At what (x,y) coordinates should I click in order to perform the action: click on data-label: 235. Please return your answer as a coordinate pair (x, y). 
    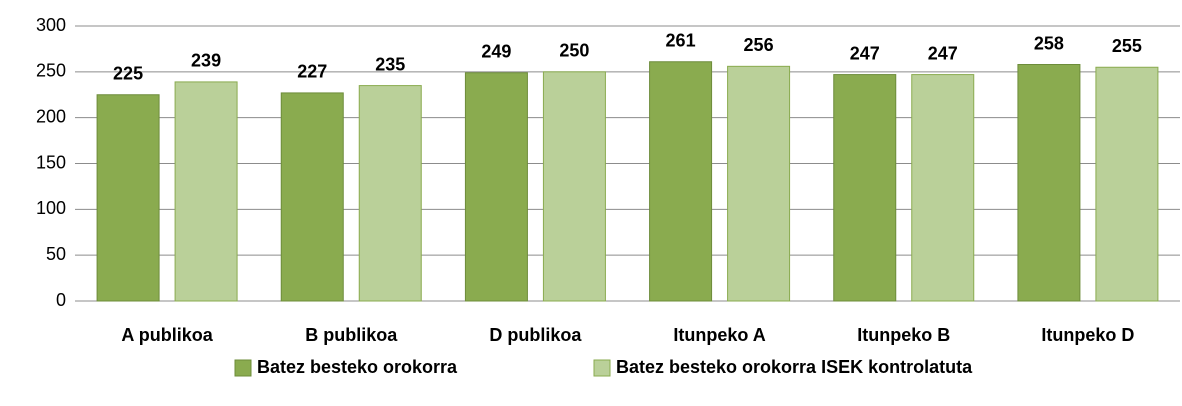
    Looking at the image, I should click on (390, 64).